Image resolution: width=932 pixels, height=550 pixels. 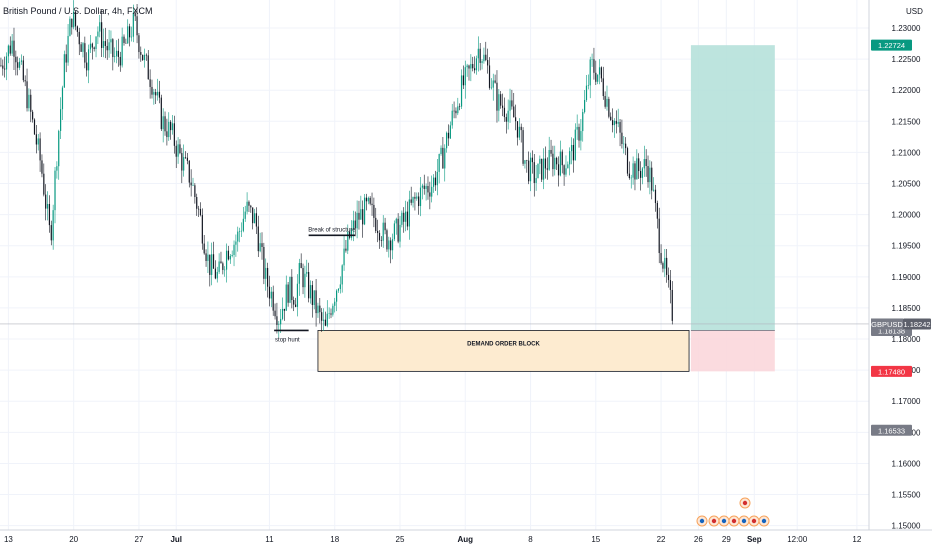 What do you see at coordinates (891, 371) in the screenshot?
I see `price-tag-label: 1.17480` at bounding box center [891, 371].